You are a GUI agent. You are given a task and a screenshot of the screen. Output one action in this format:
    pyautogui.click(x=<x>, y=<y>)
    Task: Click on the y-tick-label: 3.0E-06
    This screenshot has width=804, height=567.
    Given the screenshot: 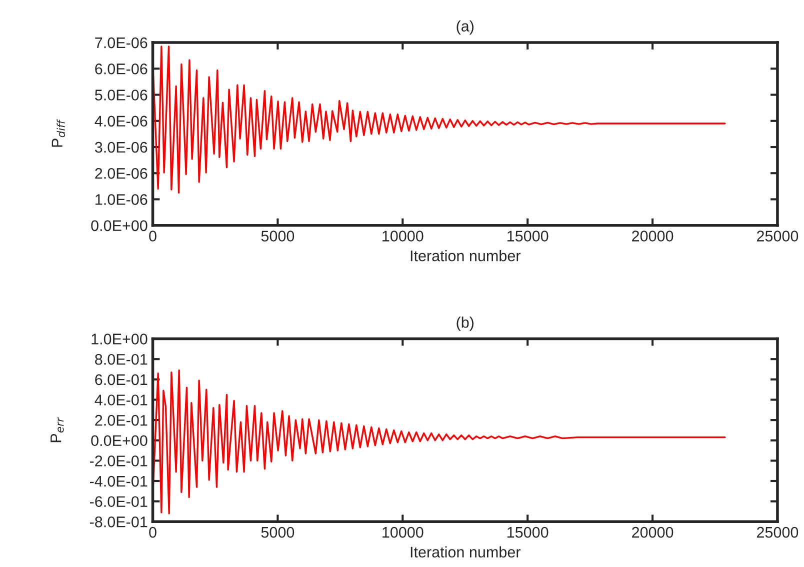 What is the action you would take?
    pyautogui.click(x=121, y=147)
    